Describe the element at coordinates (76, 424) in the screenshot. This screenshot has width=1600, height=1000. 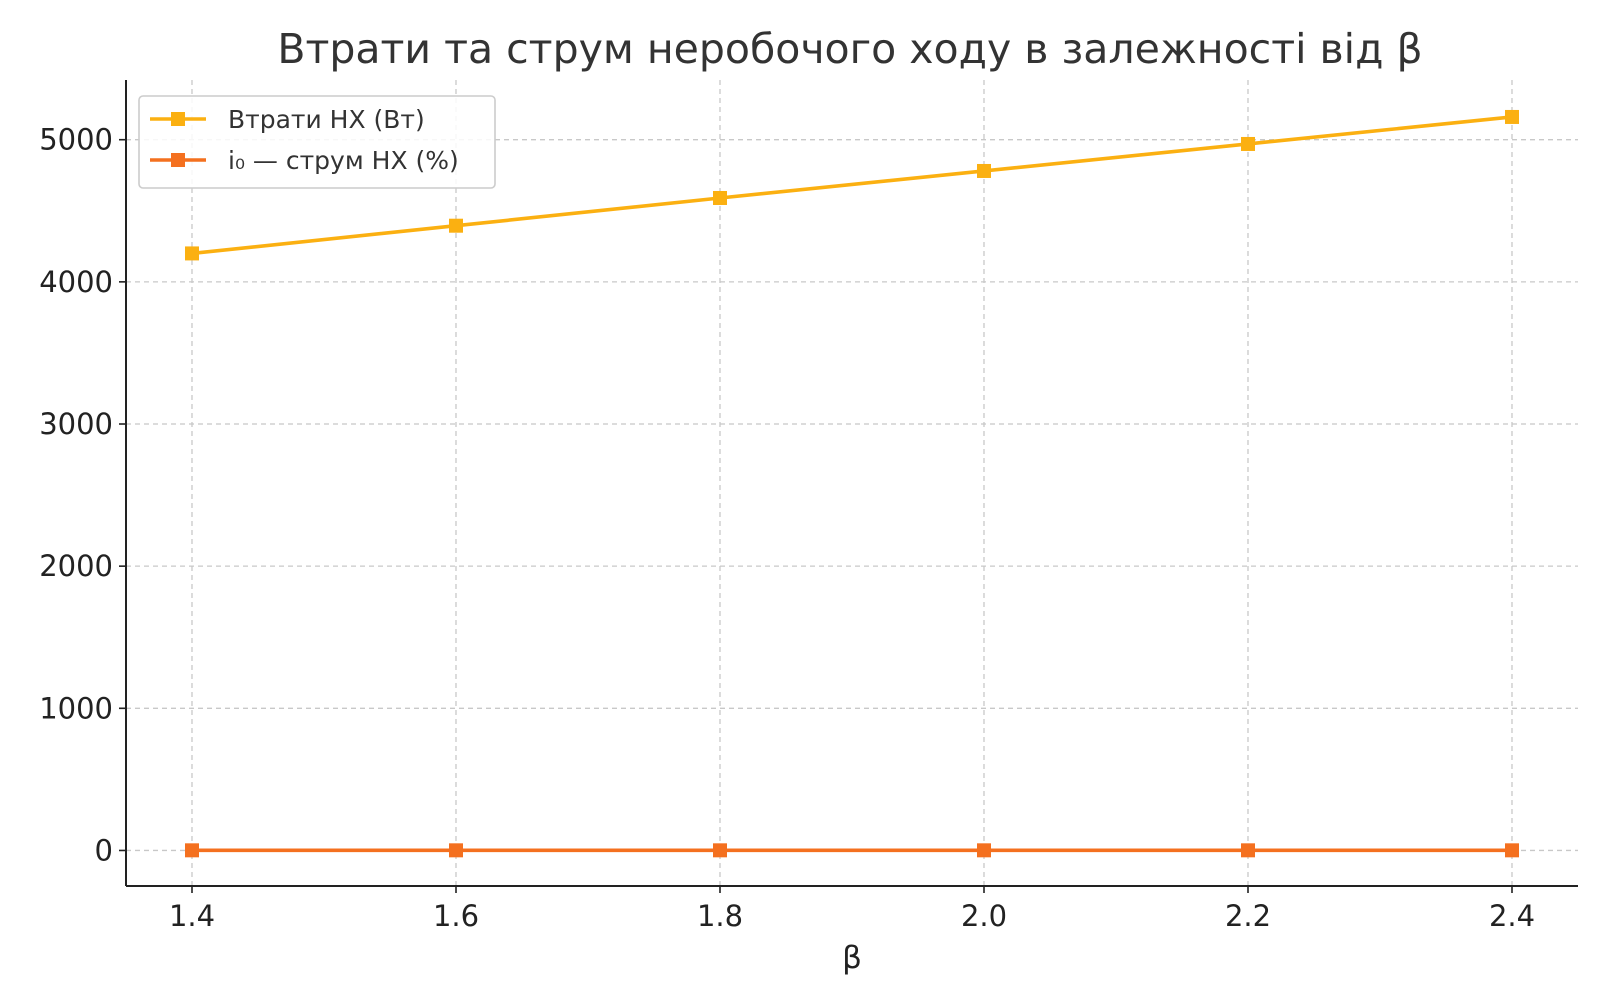
I see `y-tick-label: 3000` at that location.